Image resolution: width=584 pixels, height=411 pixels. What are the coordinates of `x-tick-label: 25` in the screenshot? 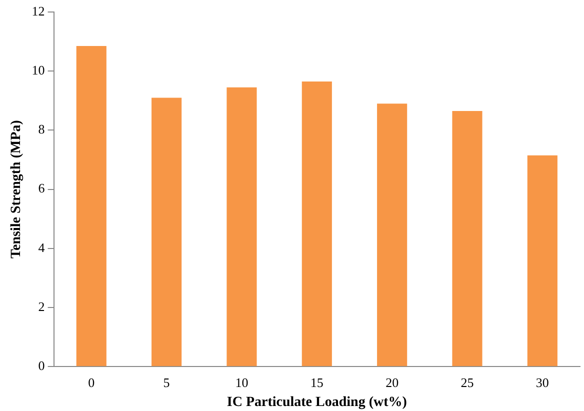 It's located at (467, 382).